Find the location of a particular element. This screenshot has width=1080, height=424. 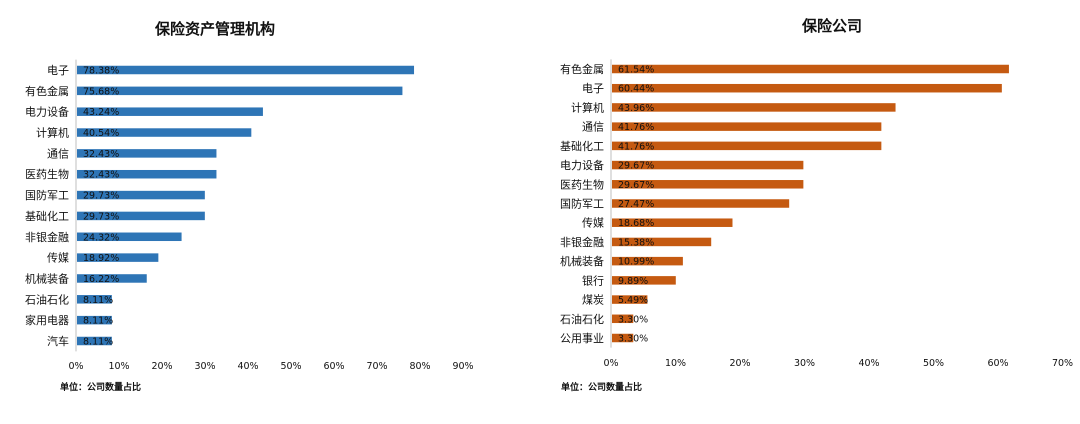

chart1-x-tick-label: 50% is located at coordinates (290, 366).